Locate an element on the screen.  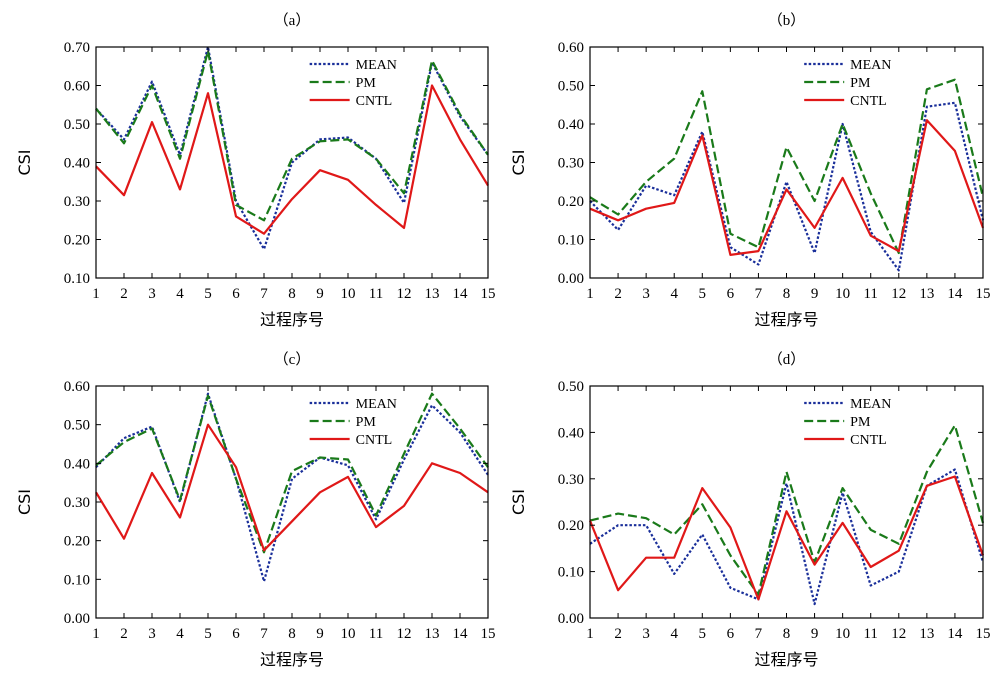
legend-label-c-cntl: CNTL is located at coordinates (374, 440).